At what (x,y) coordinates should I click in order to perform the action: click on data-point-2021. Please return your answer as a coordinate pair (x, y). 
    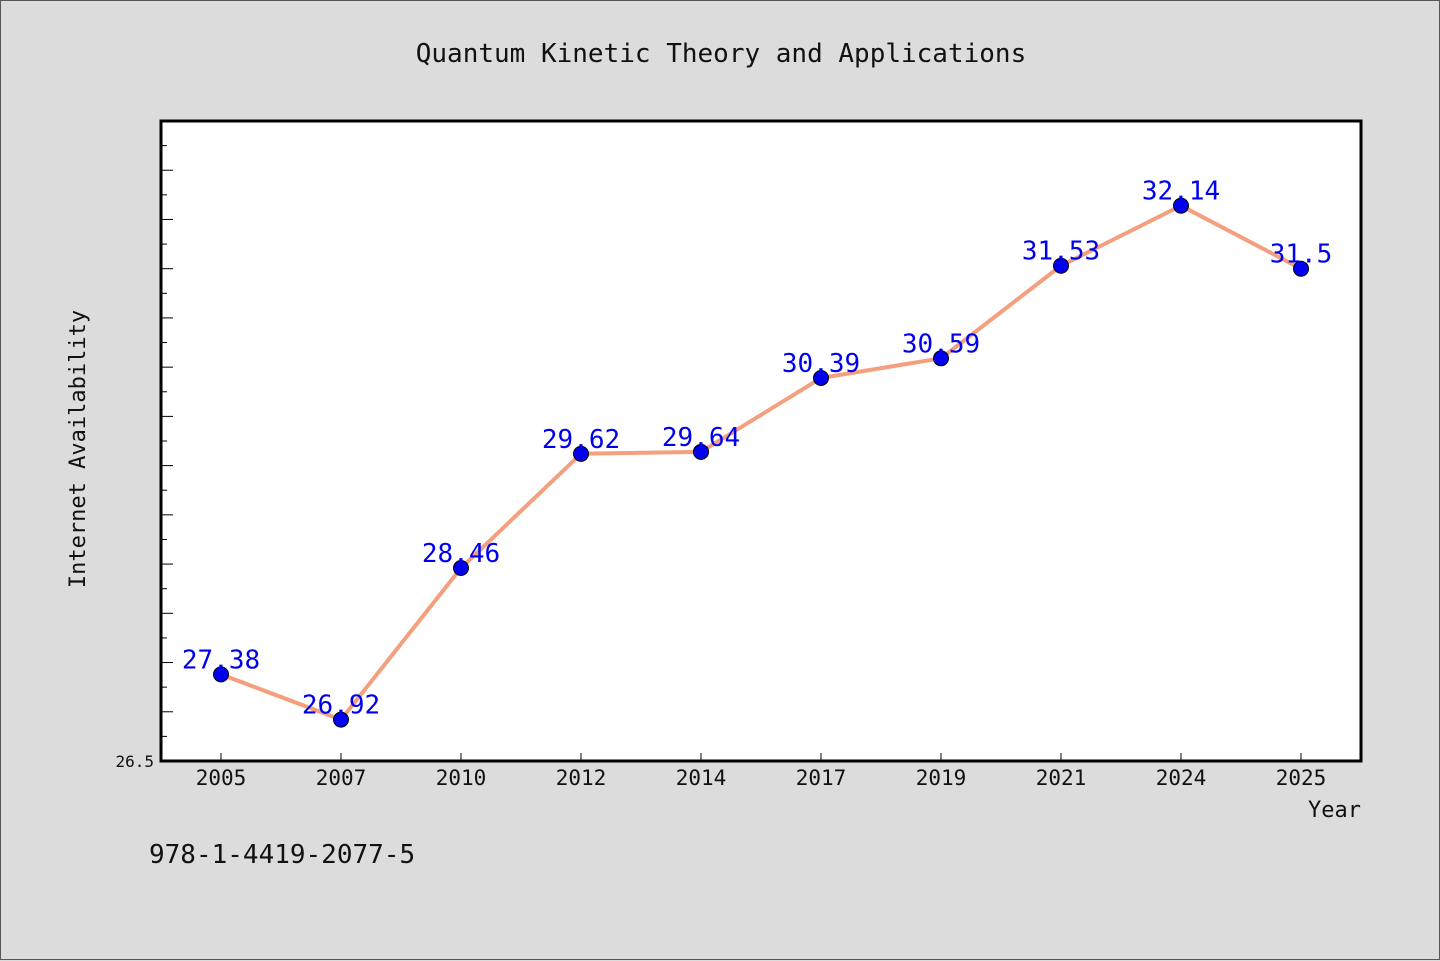
    Looking at the image, I should click on (1061, 265).